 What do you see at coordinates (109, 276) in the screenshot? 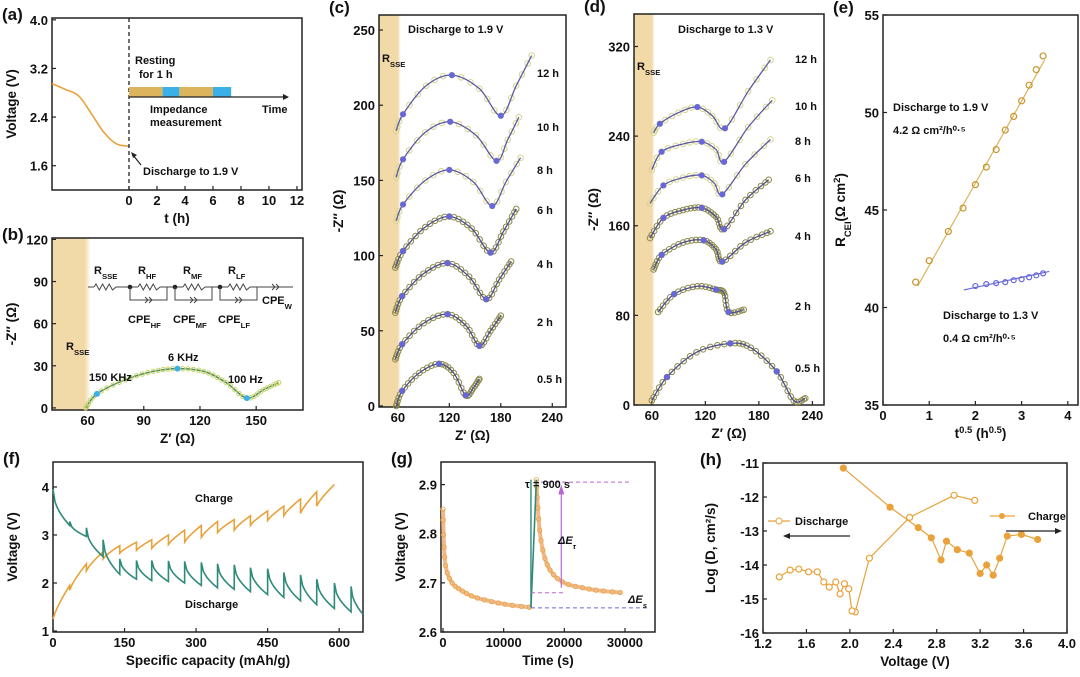
I see `r-sse-label-sub: SSE` at bounding box center [109, 276].